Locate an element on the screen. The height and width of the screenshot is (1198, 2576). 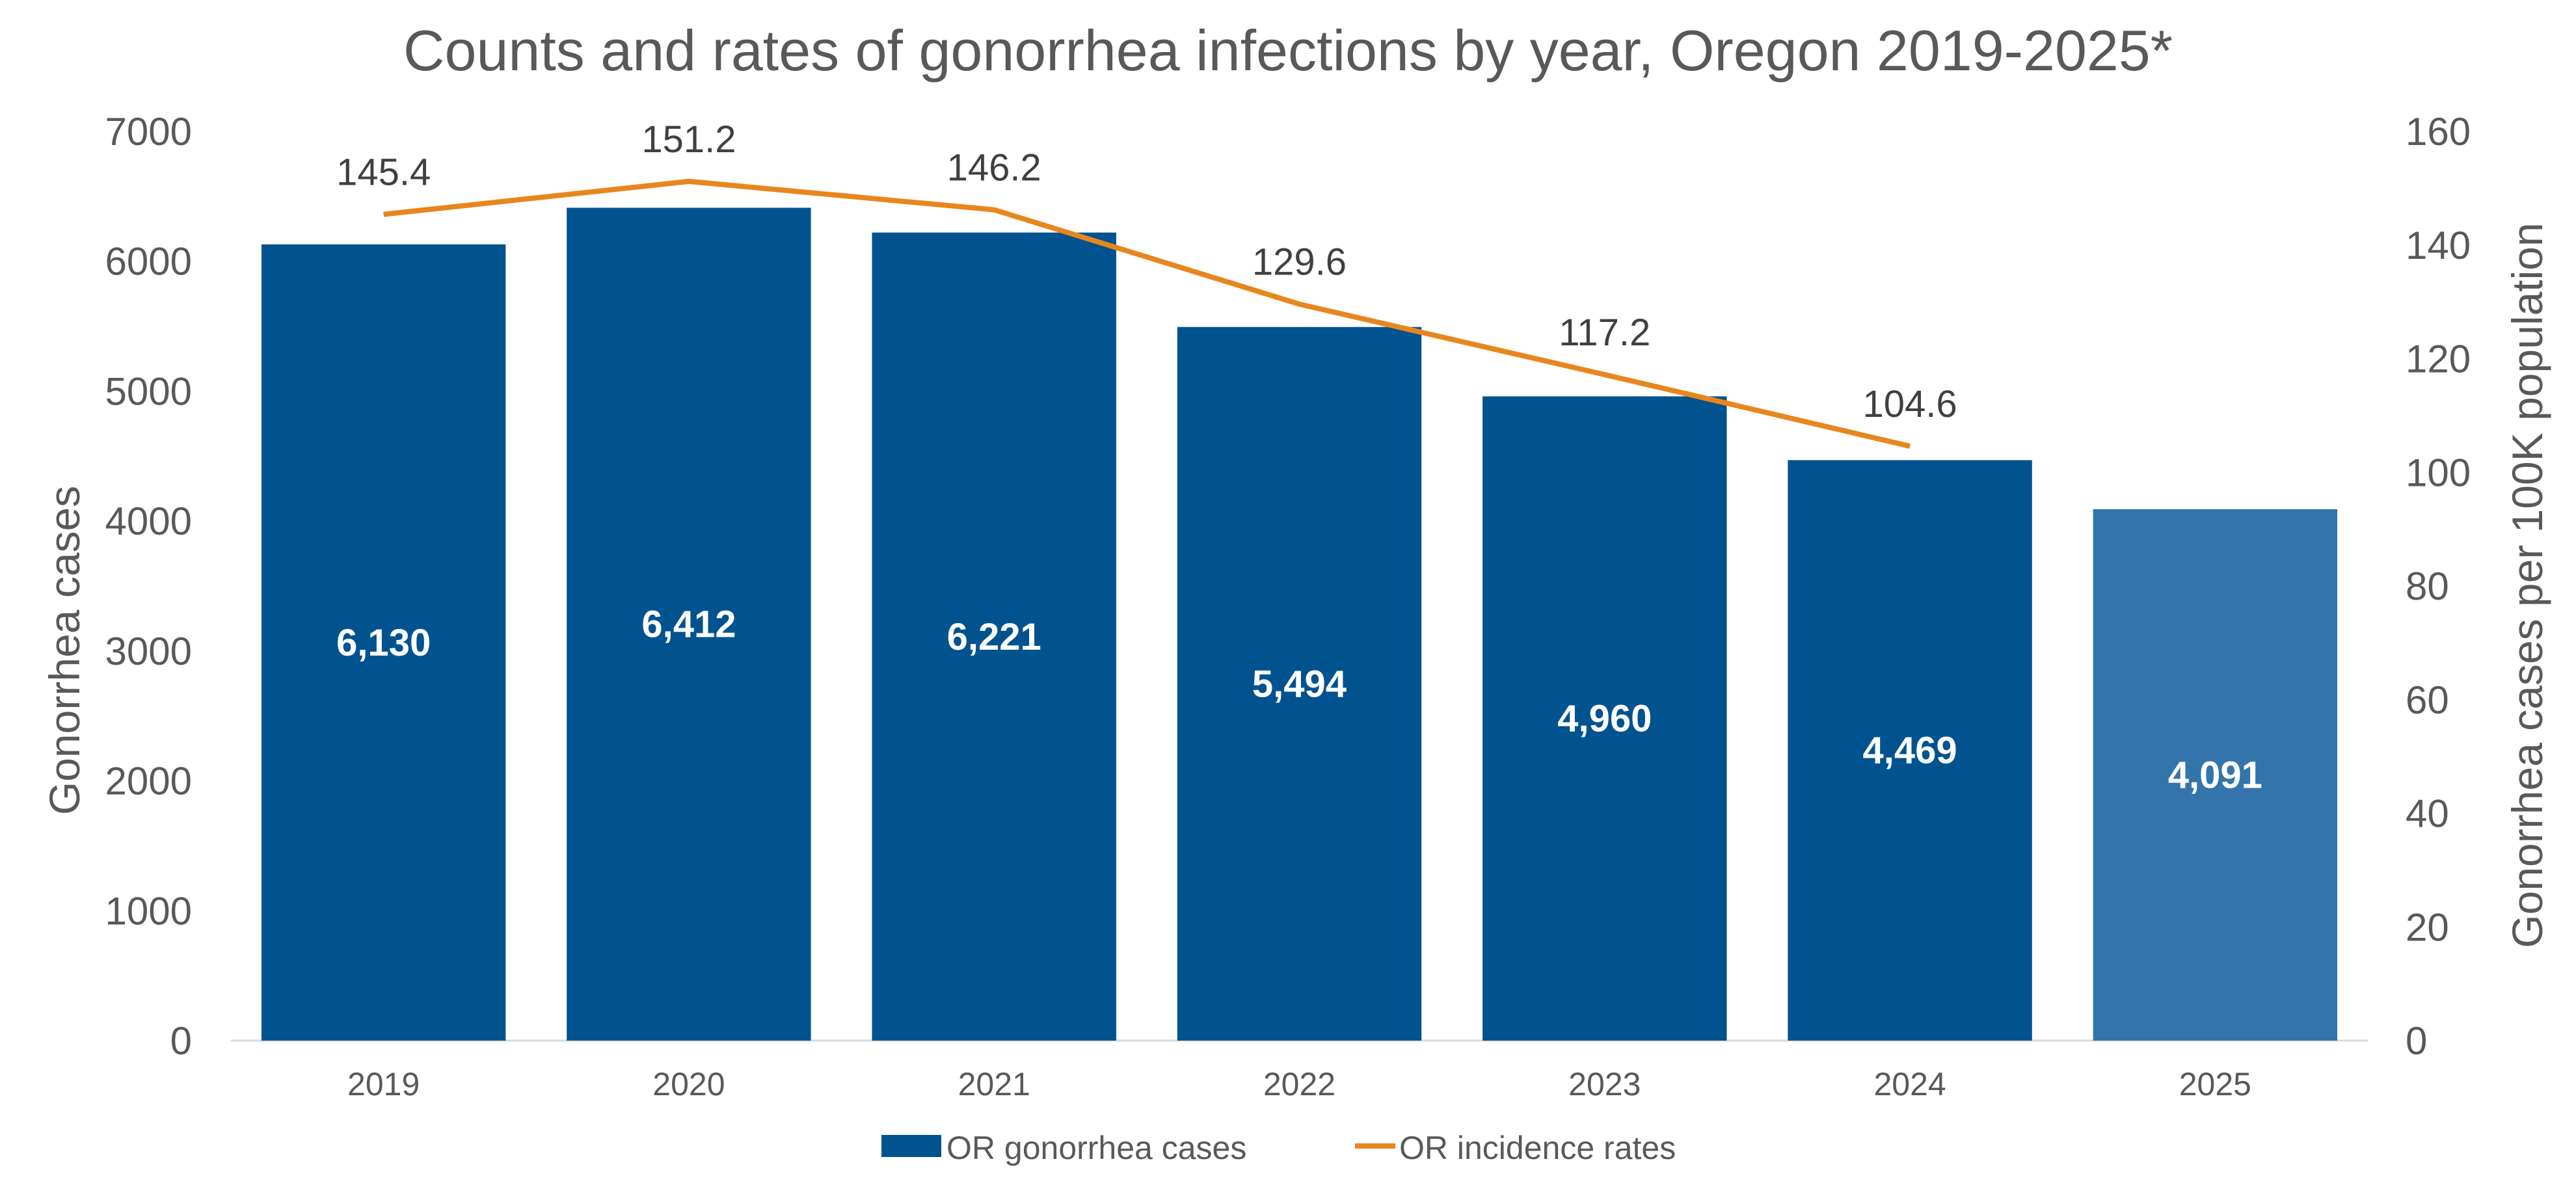
x-tick-label: 2021 is located at coordinates (994, 1084).